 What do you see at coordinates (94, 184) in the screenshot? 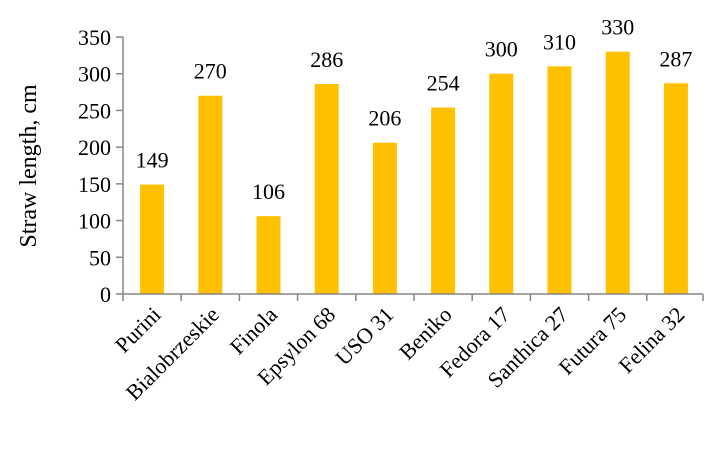
I see `y-tick-label: 150` at bounding box center [94, 184].